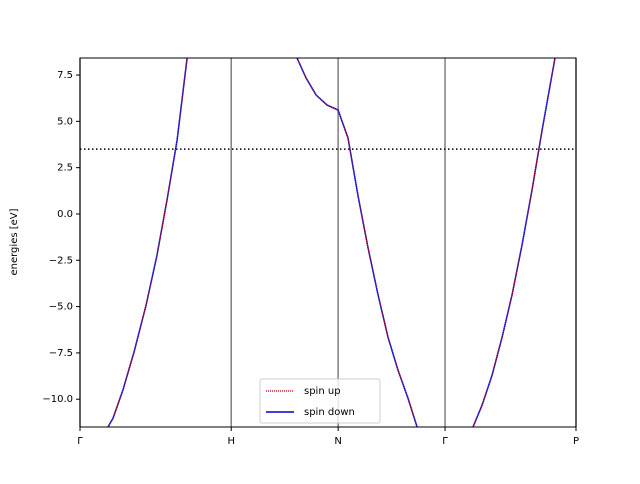 The height and width of the screenshot is (484, 640). Describe the element at coordinates (337, 441) in the screenshot. I see `x-tick-label: N` at that location.